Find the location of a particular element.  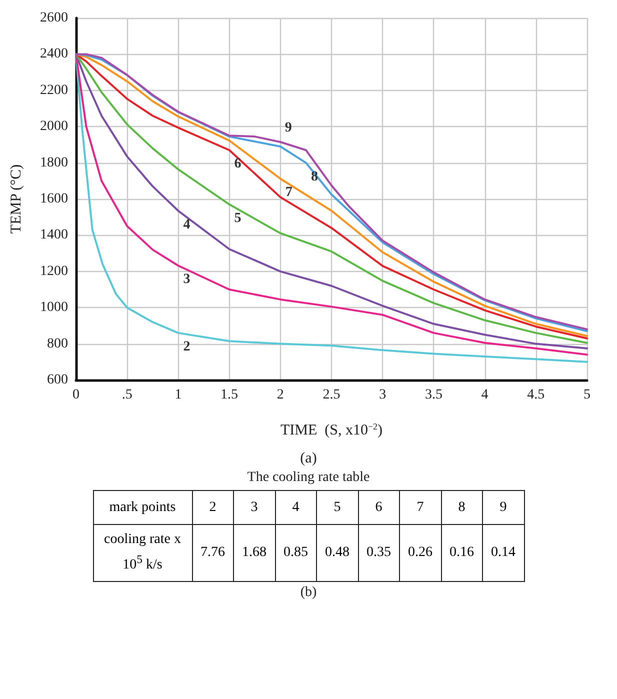

x-tick-label: 0 is located at coordinates (76, 395).